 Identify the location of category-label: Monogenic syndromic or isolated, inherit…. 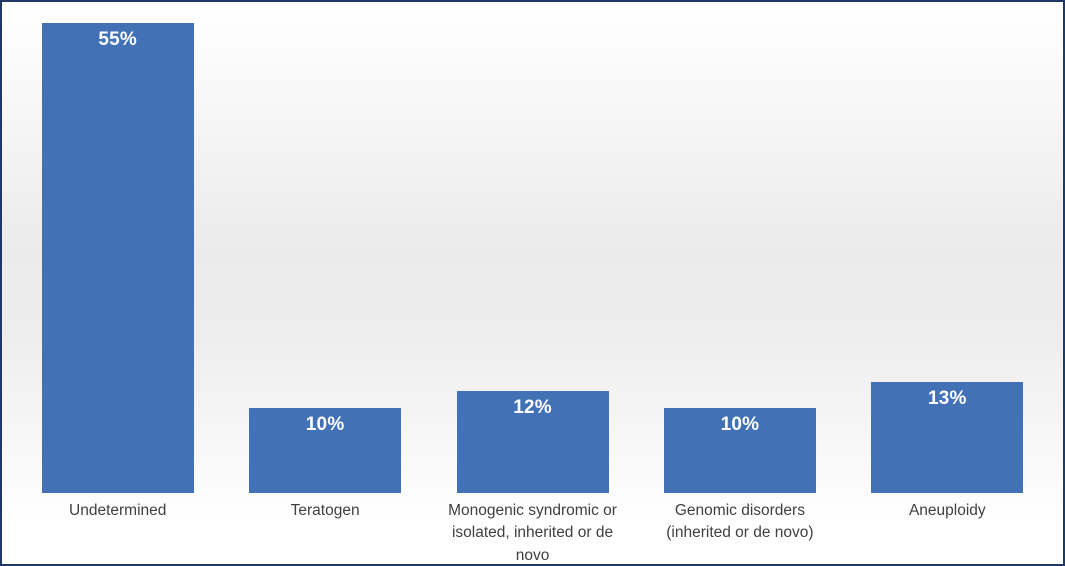
(532, 533).